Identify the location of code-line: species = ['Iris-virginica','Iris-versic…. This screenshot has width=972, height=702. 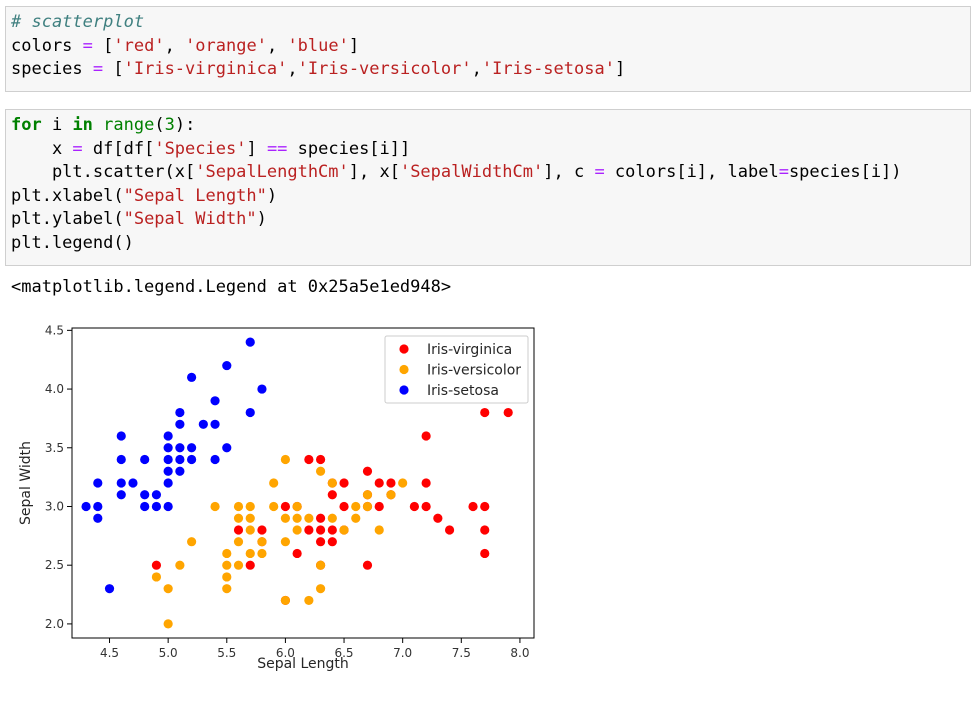
(490, 70).